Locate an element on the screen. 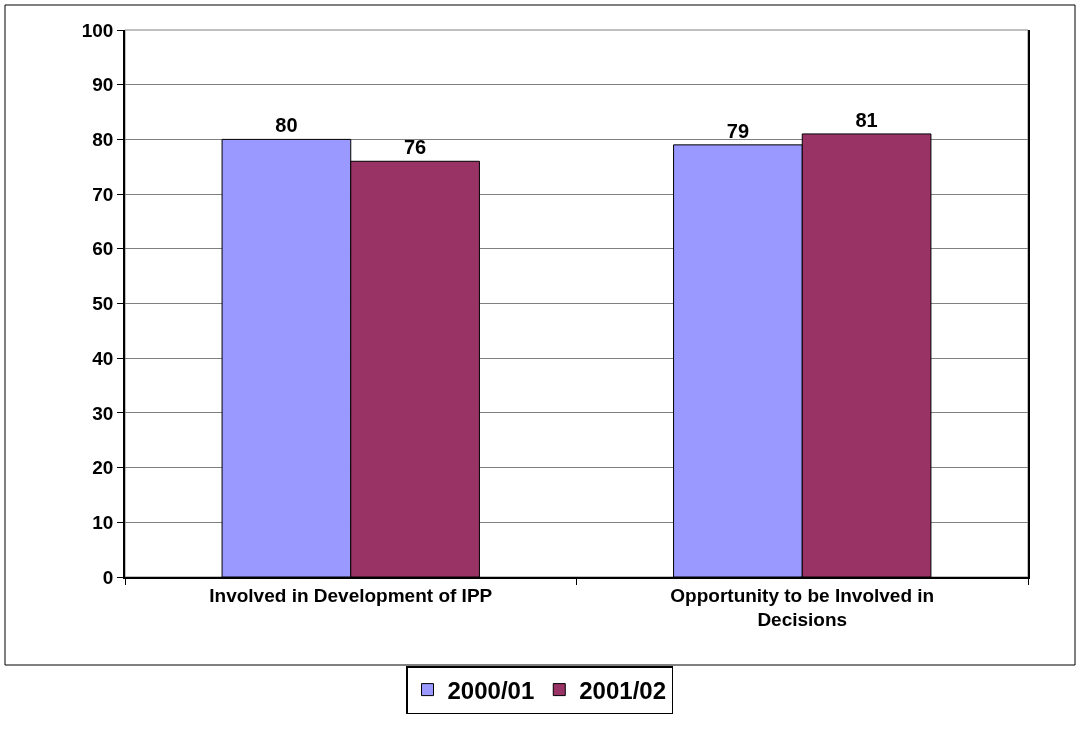 The height and width of the screenshot is (740, 1079). y-tick-label: 90 is located at coordinates (103, 85).